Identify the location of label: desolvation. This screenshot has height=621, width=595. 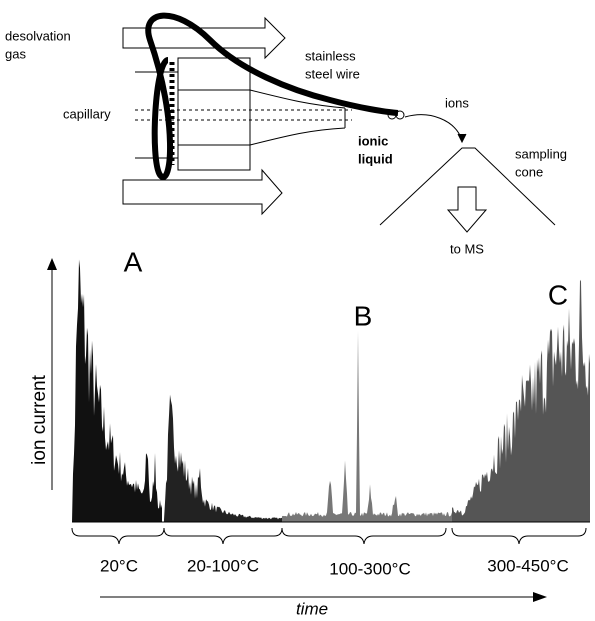
(38, 35).